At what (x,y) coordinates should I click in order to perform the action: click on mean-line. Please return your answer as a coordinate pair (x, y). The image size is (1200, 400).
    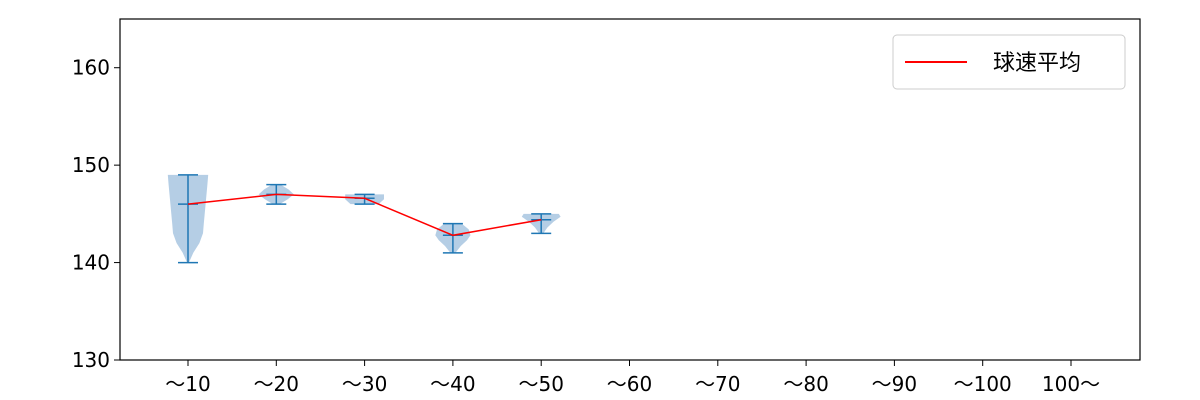
    Looking at the image, I should click on (364, 215).